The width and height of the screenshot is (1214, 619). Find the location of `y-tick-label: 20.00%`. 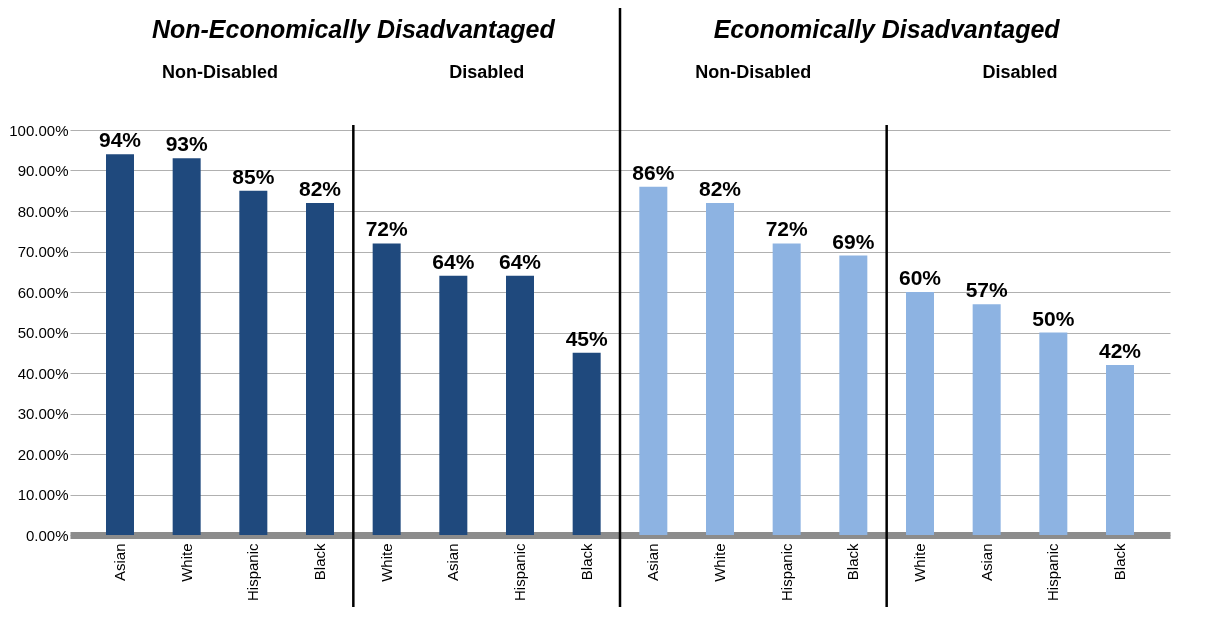

y-tick-label: 20.00% is located at coordinates (43, 454).